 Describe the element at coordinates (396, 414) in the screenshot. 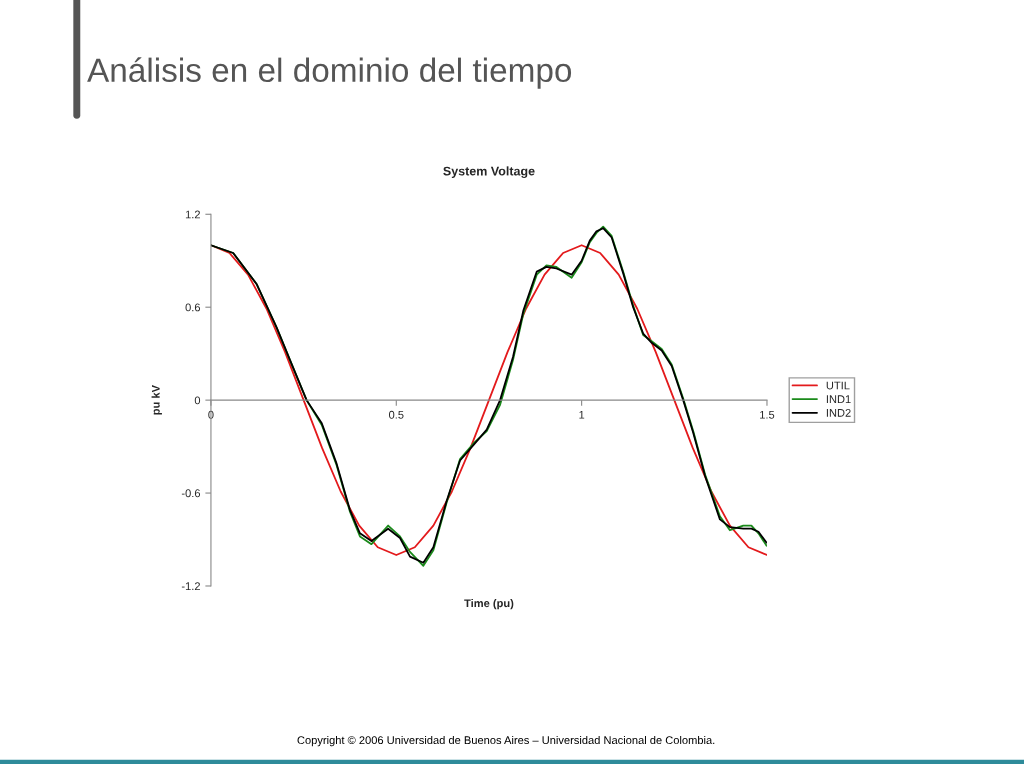

I see `x-tick-label: 0.5` at that location.